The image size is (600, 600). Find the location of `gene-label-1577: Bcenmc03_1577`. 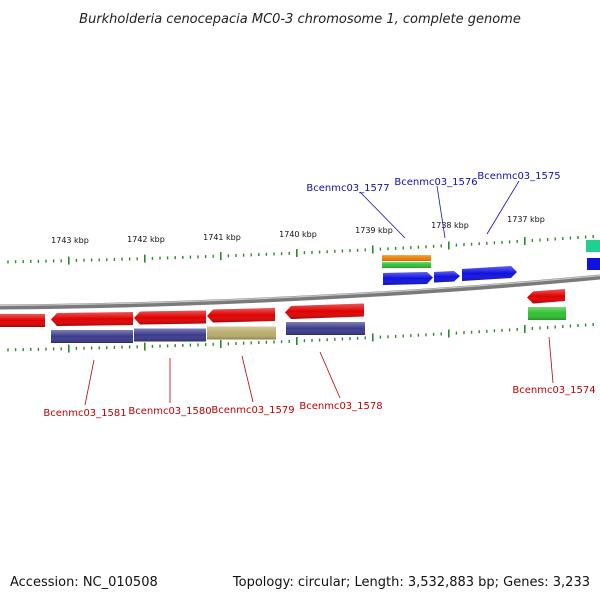

gene-label-1577: Bcenmc03_1577 is located at coordinates (347, 188).